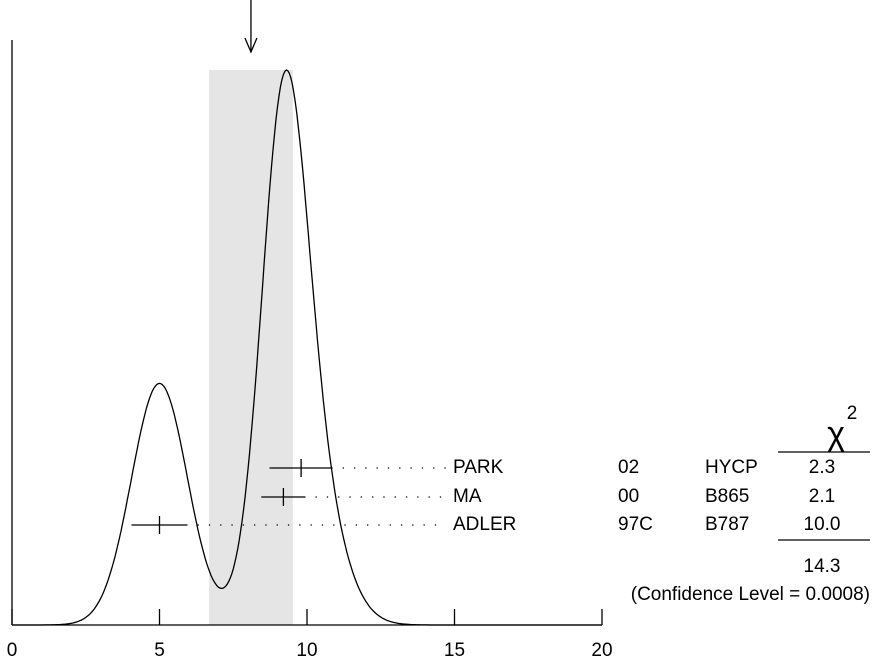 The height and width of the screenshot is (665, 872). What do you see at coordinates (251, 347) in the screenshot?
I see `mean-band` at bounding box center [251, 347].